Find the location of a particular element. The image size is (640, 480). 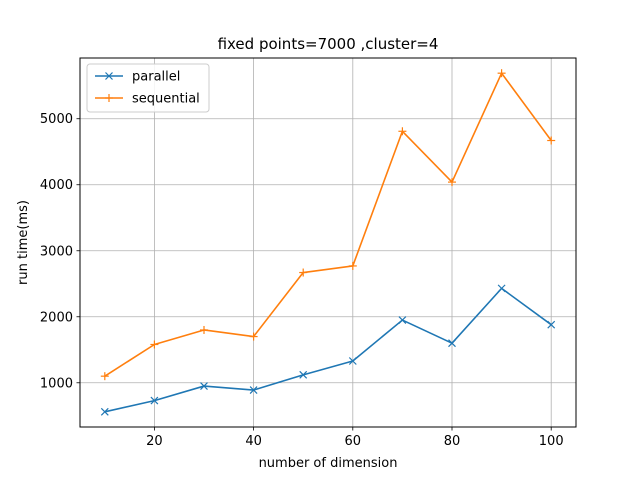

x-tick-label: 80 is located at coordinates (452, 441).